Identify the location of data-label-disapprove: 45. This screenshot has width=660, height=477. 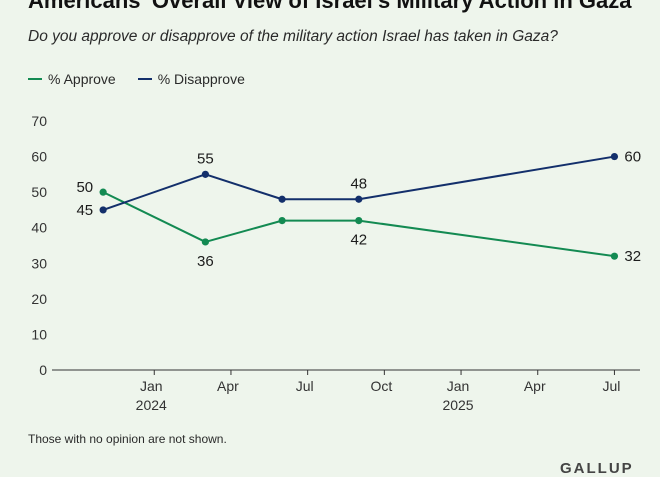
(84, 210).